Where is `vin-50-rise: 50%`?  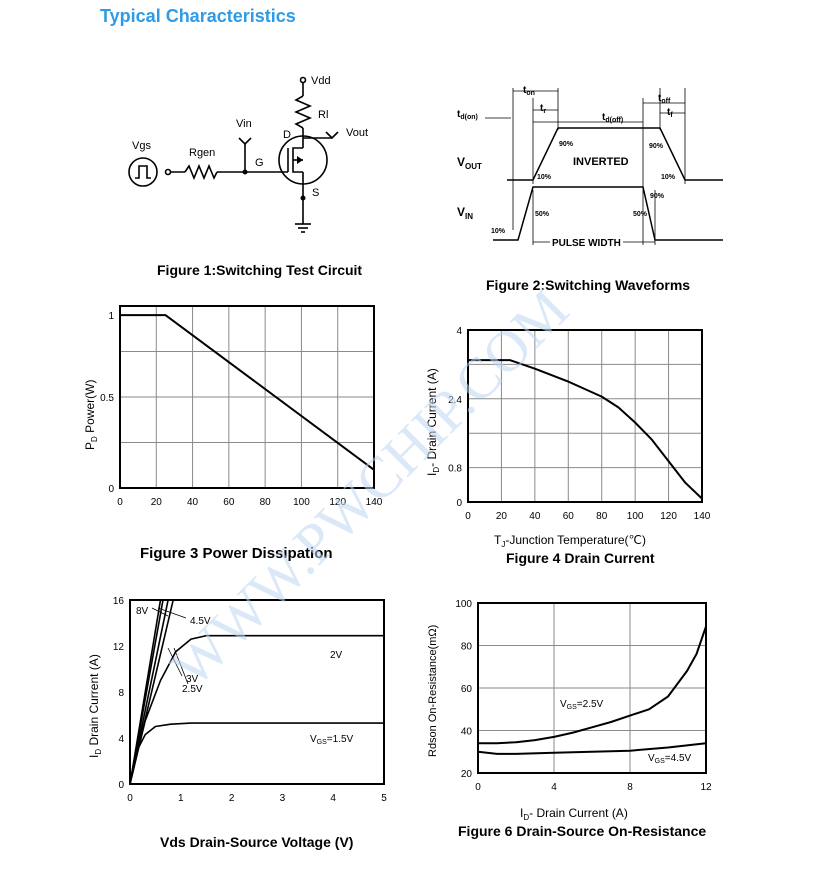 vin-50-rise: 50% is located at coordinates (542, 214).